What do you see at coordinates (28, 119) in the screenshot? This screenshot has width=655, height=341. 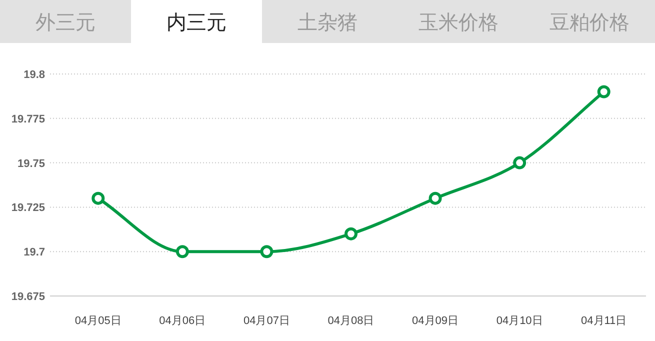 I see `y-tick-label: 19.775` at bounding box center [28, 119].